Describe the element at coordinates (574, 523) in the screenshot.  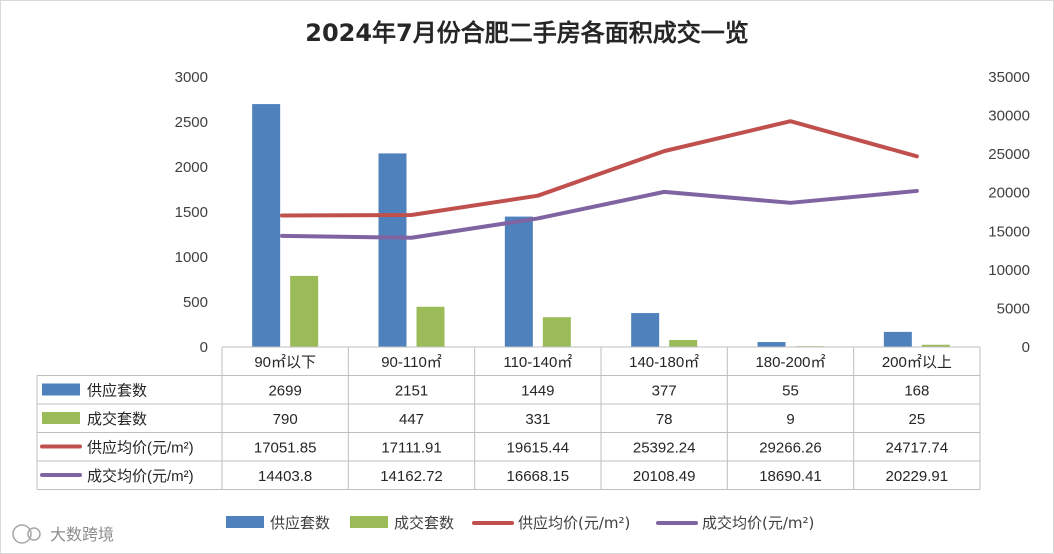
I see `legend-label: 供应均价(元/m²)` at that location.